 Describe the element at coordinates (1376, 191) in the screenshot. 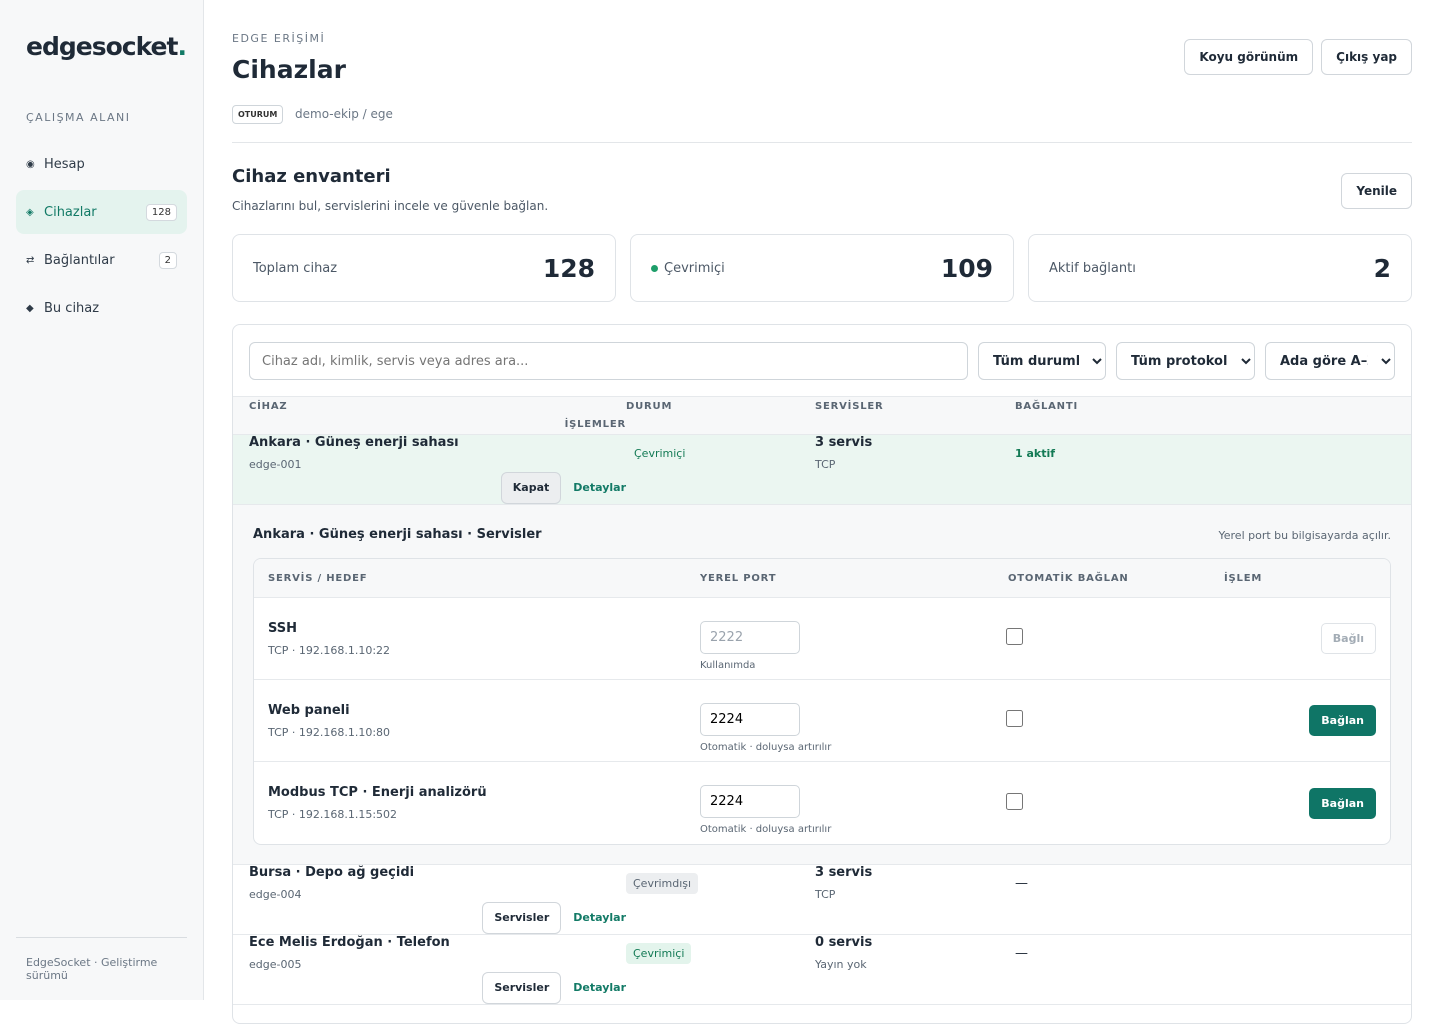

I see `refresh-button: Yenile` at that location.